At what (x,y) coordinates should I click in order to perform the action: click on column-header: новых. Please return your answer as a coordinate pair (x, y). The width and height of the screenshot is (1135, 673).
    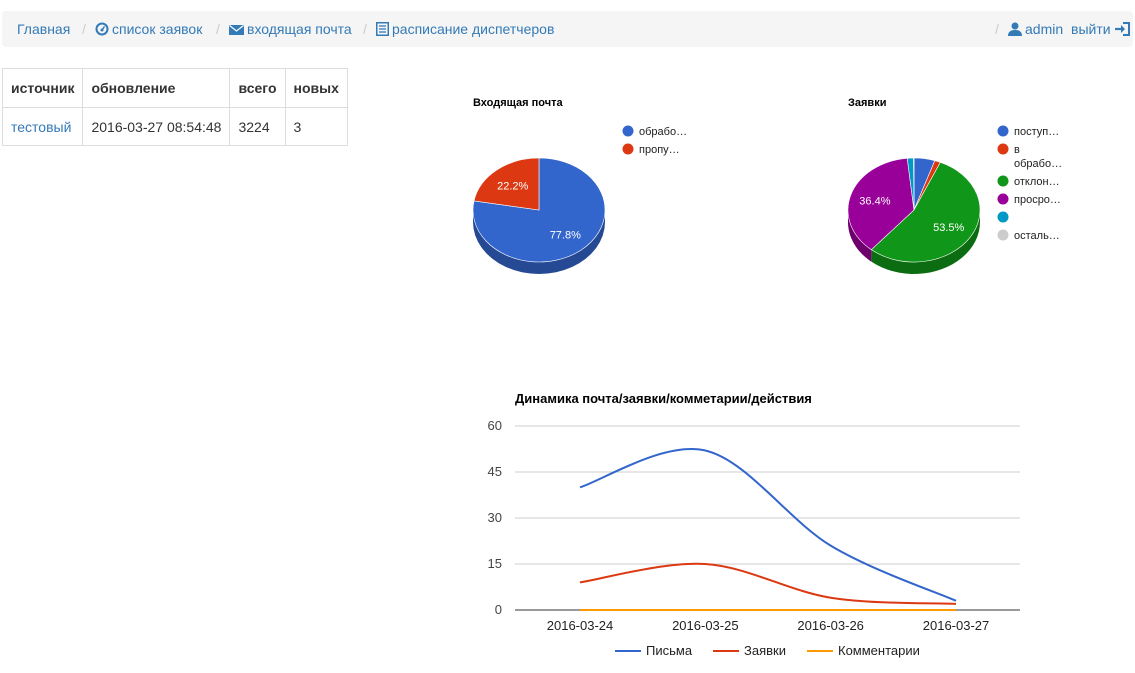
    Looking at the image, I should click on (316, 88).